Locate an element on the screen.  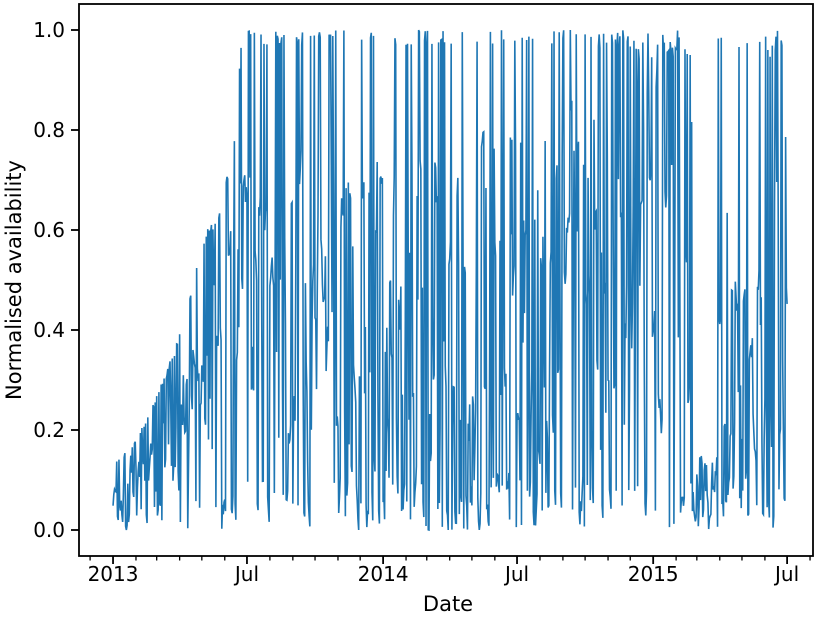
y-tick-label: 1.0 is located at coordinates (49, 30).